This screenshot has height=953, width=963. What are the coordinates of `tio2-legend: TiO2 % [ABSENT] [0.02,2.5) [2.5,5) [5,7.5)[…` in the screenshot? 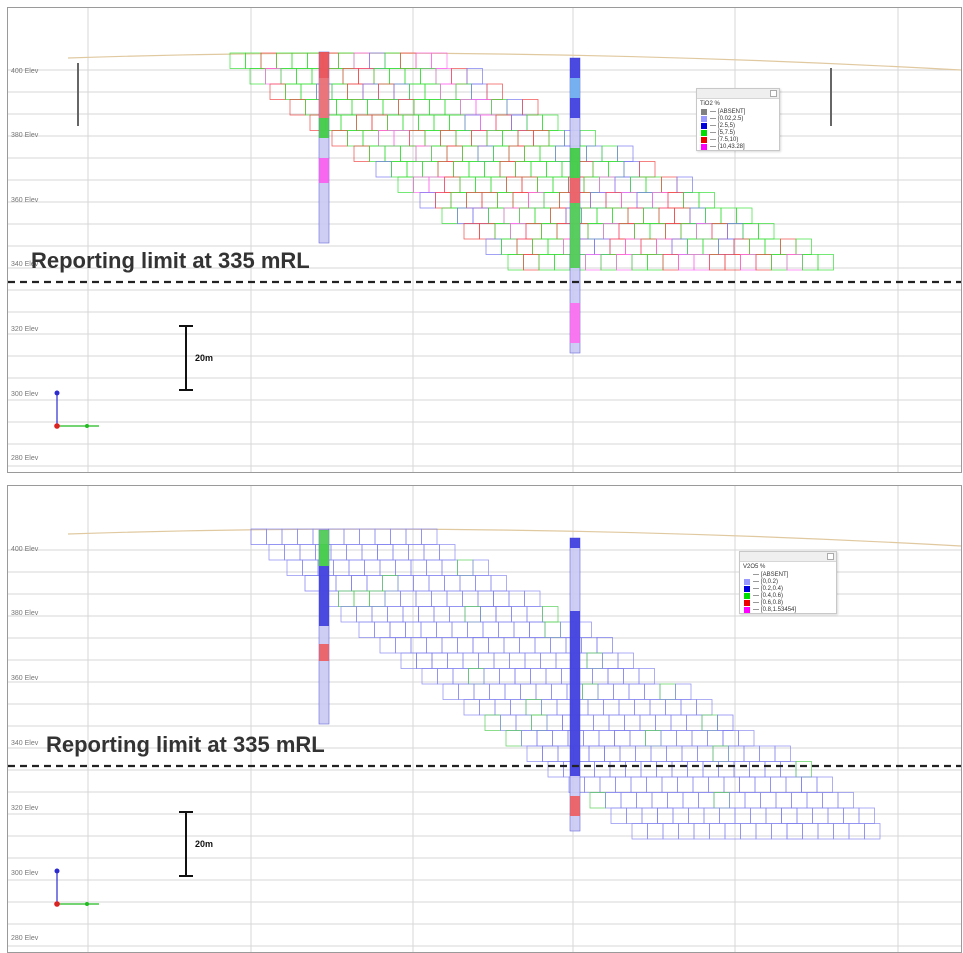 It's located at (738, 119).